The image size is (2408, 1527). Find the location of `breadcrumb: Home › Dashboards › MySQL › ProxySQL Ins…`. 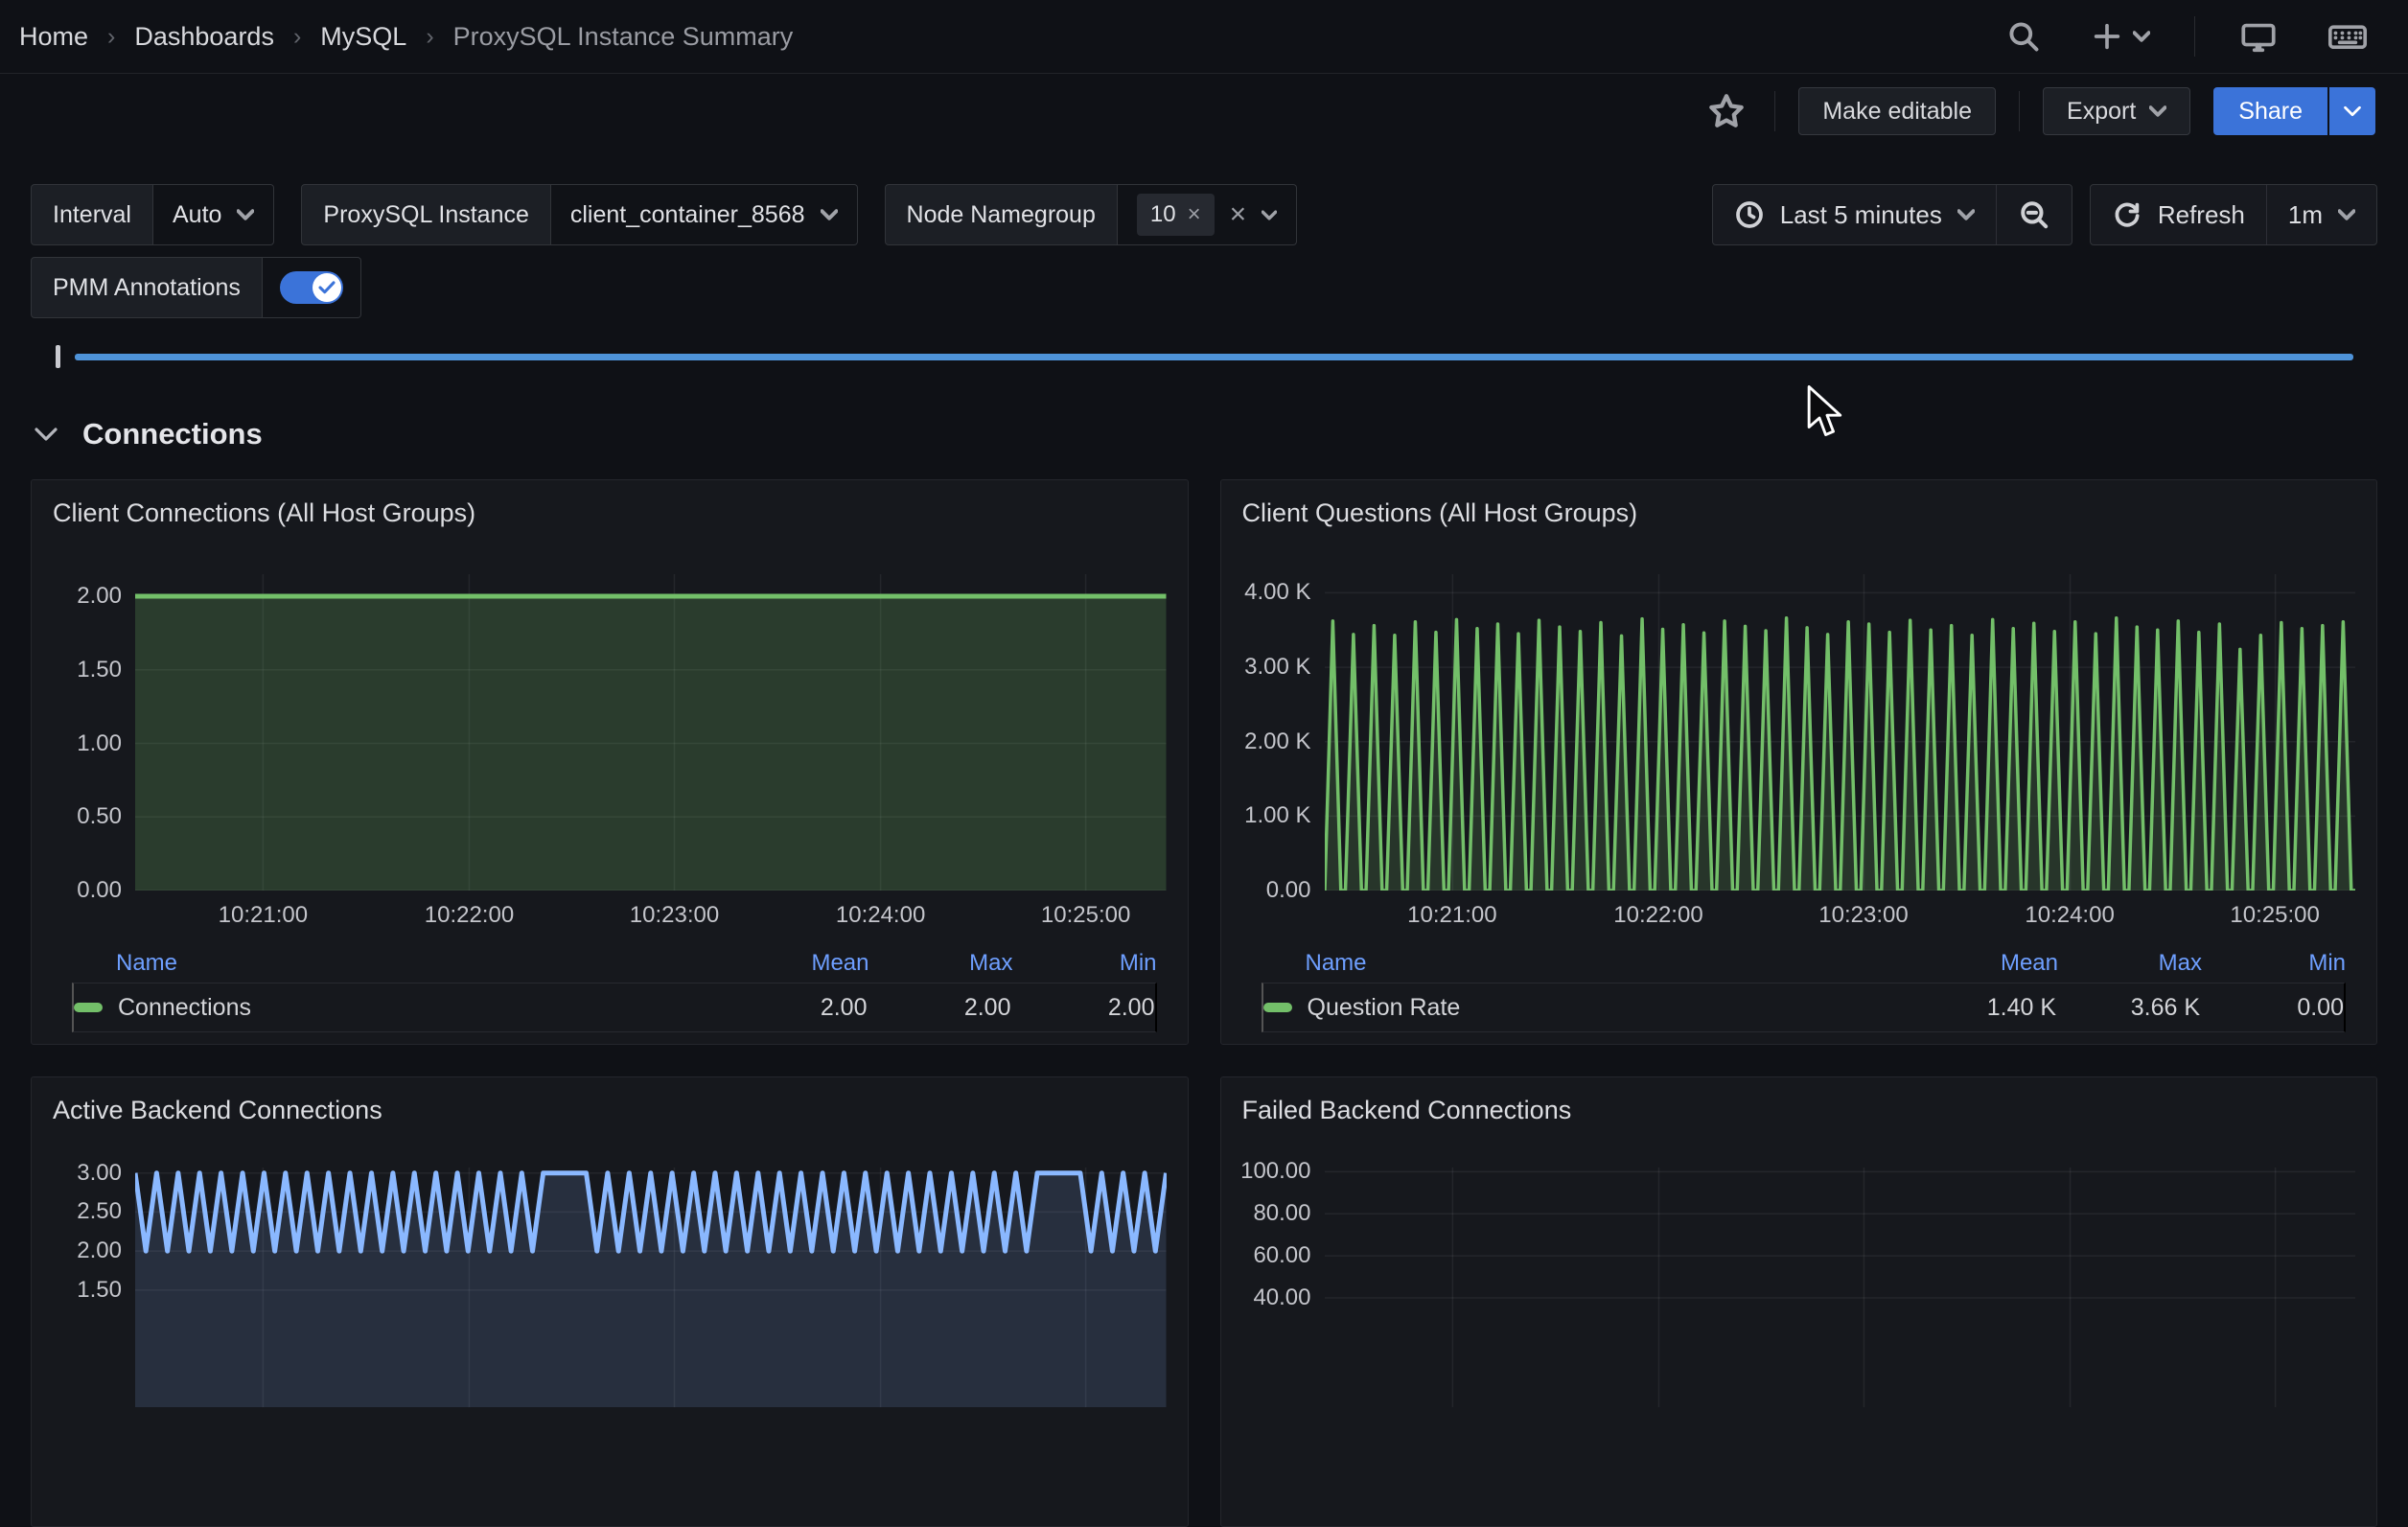

breadcrumb: Home › Dashboards › MySQL › ProxySQL Ins… is located at coordinates (406, 37).